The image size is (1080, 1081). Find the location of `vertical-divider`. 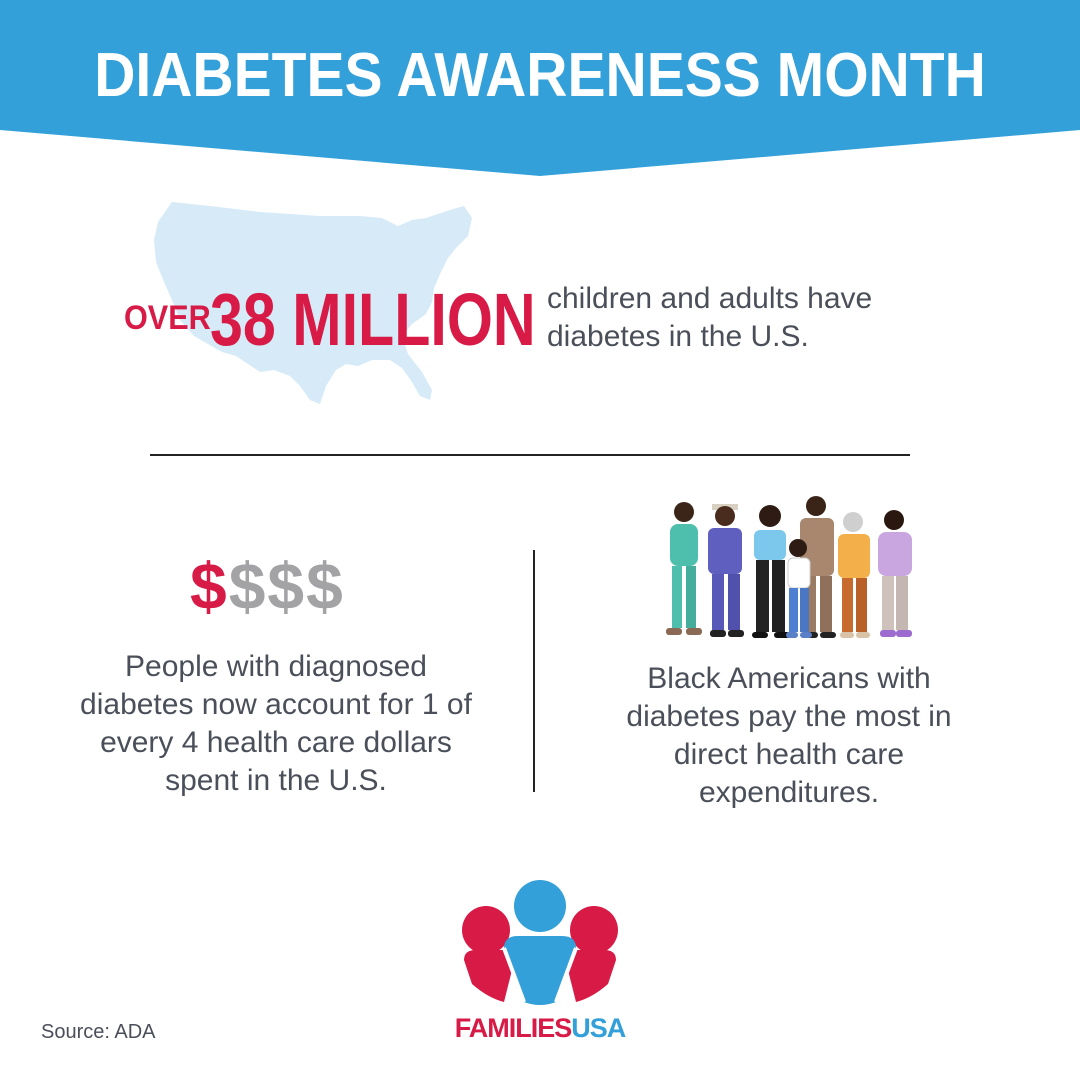

vertical-divider is located at coordinates (534, 671).